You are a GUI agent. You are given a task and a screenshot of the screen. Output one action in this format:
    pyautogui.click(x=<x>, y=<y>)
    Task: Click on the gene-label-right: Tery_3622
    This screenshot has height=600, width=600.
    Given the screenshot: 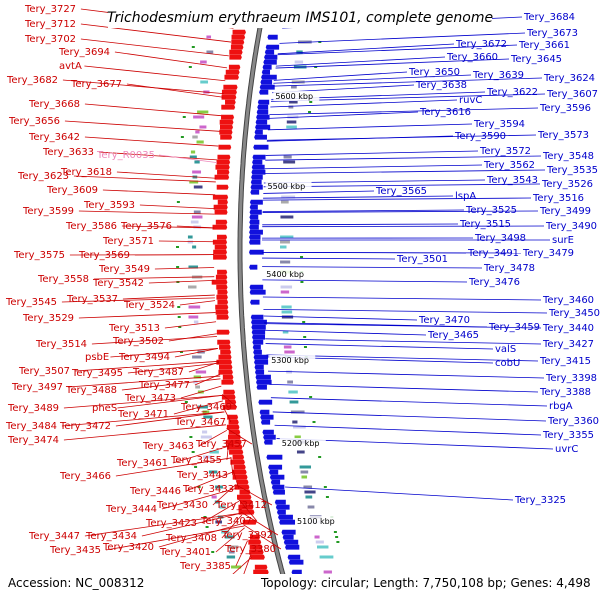 What is the action you would take?
    pyautogui.click(x=512, y=92)
    